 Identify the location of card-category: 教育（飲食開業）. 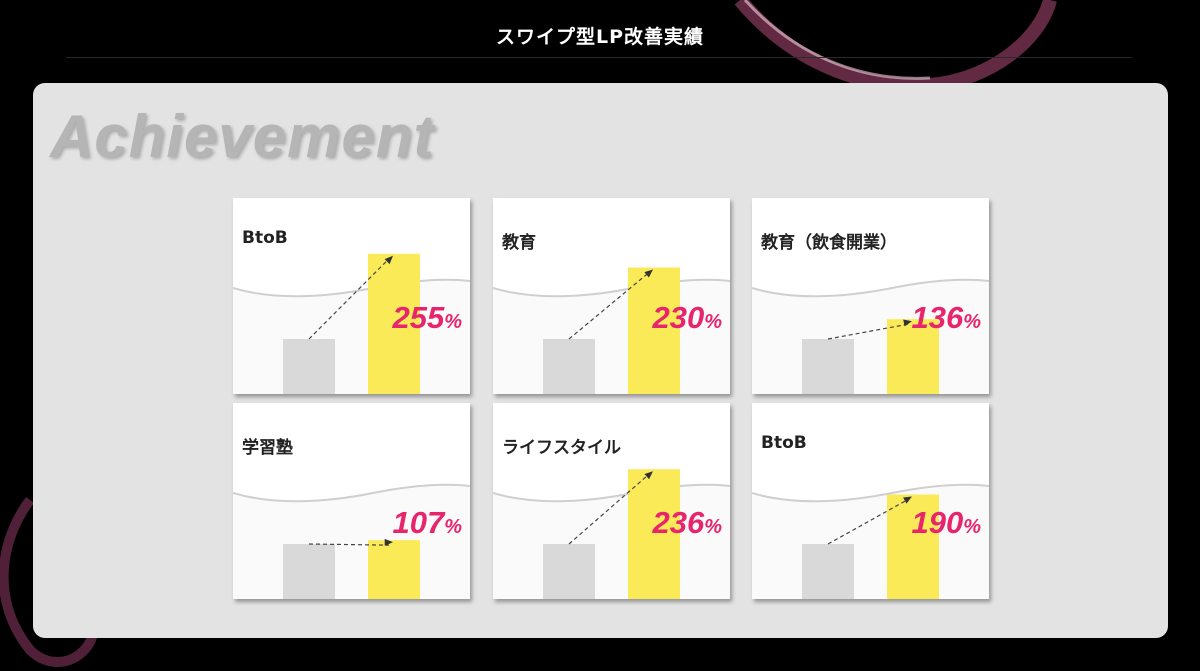
(829, 243).